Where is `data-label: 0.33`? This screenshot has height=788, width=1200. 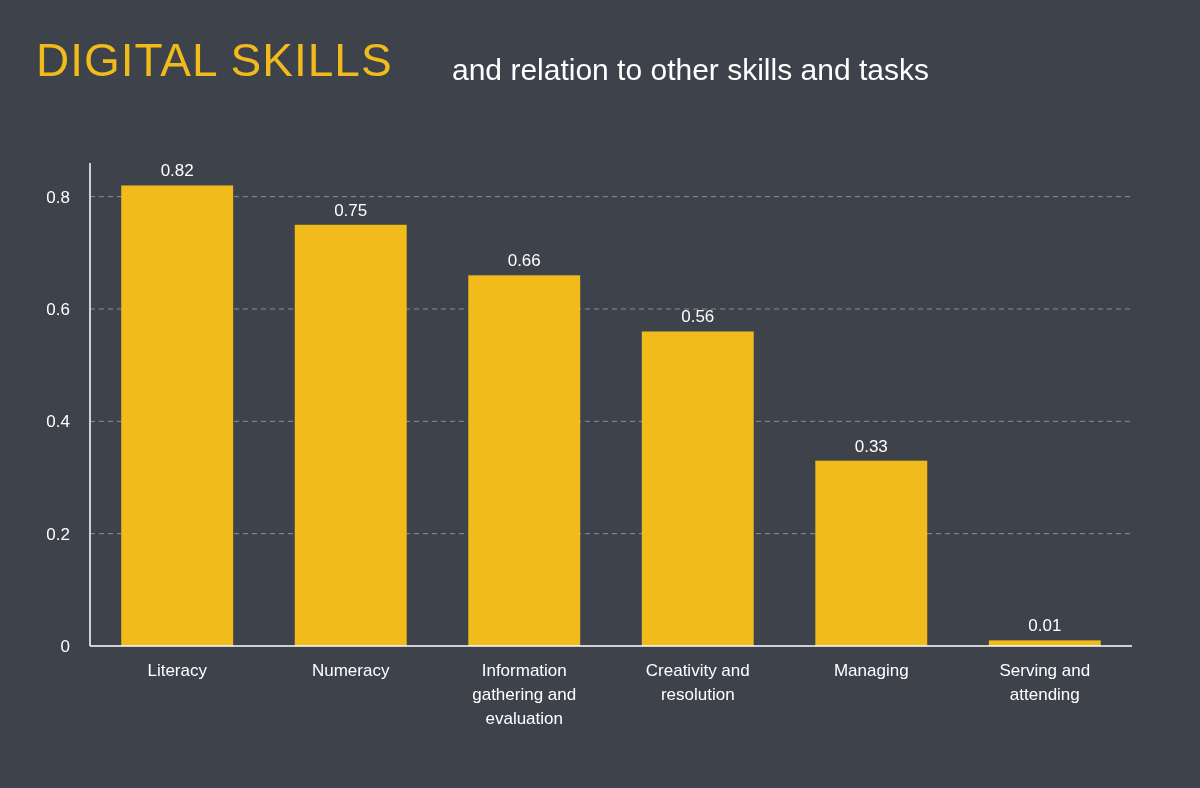 data-label: 0.33 is located at coordinates (871, 446).